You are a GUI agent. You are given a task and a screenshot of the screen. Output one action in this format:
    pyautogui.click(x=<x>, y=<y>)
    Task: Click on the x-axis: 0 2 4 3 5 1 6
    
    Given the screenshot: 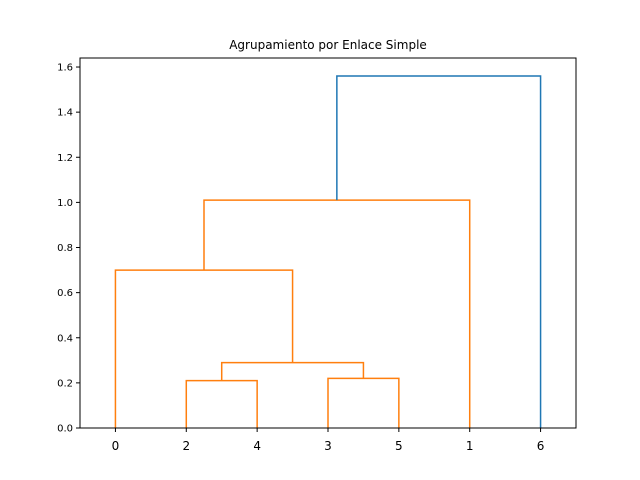 What is the action you would take?
    pyautogui.click(x=328, y=440)
    